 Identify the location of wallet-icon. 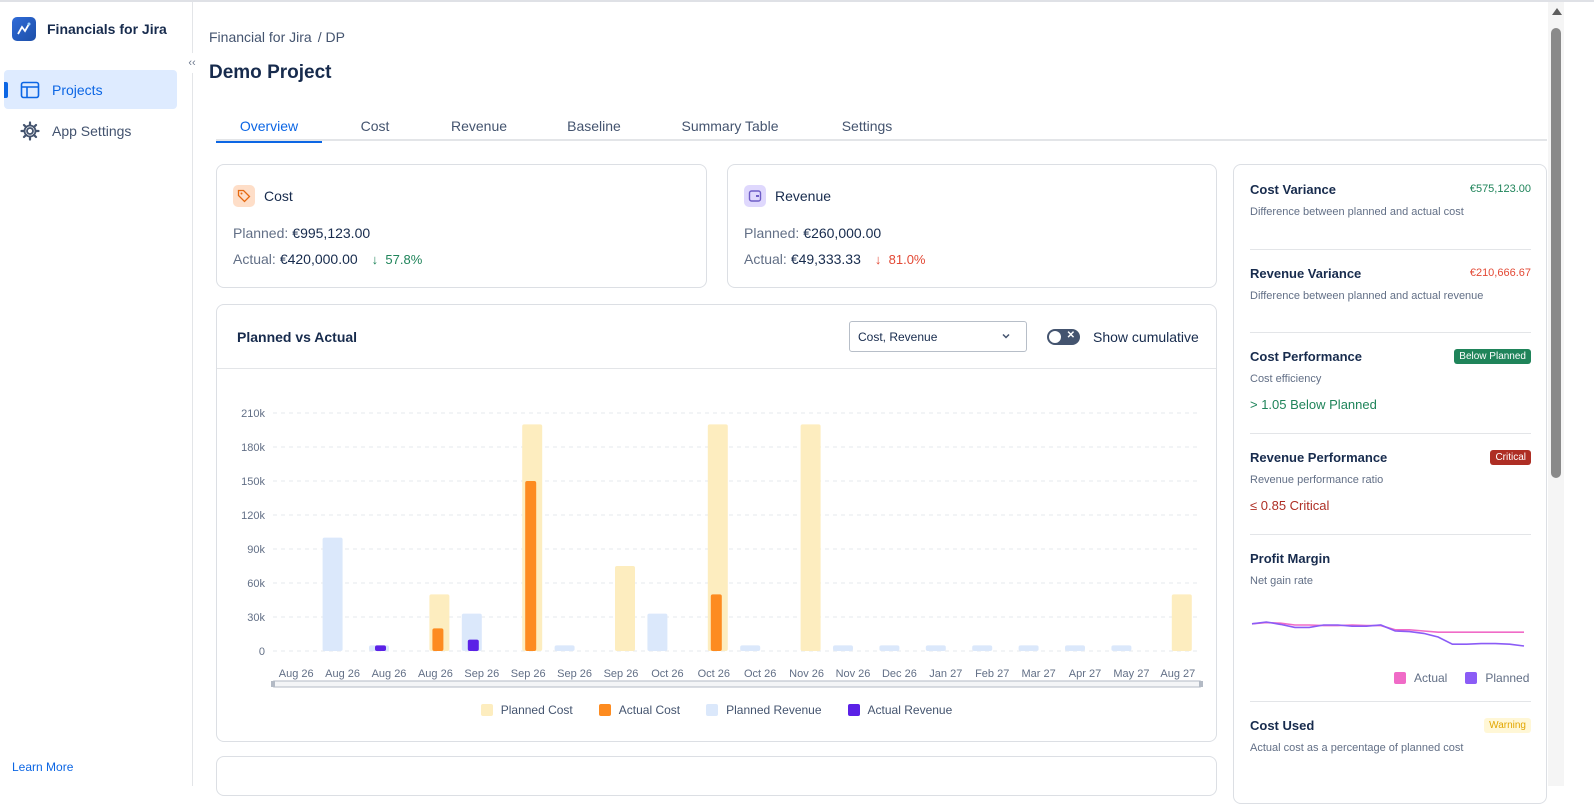
(755, 196).